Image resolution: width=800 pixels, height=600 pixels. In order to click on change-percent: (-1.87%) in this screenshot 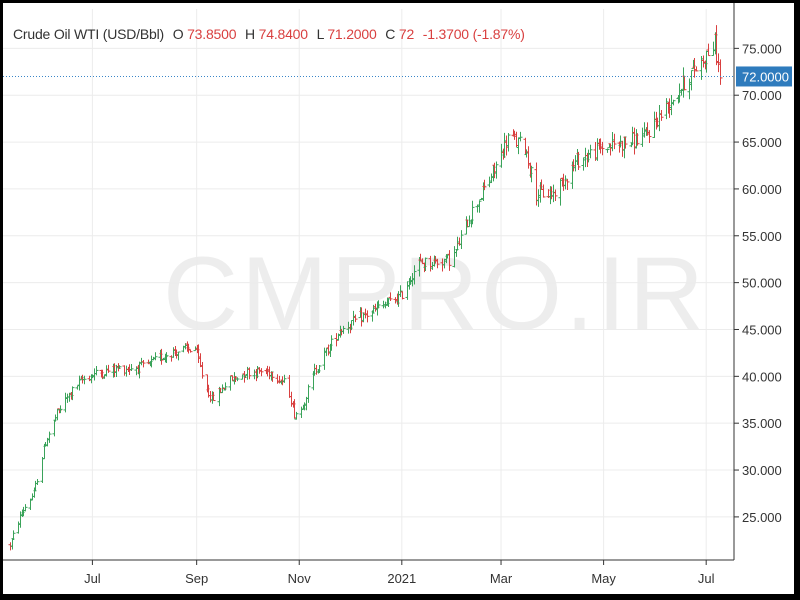, I will do `click(498, 34)`.